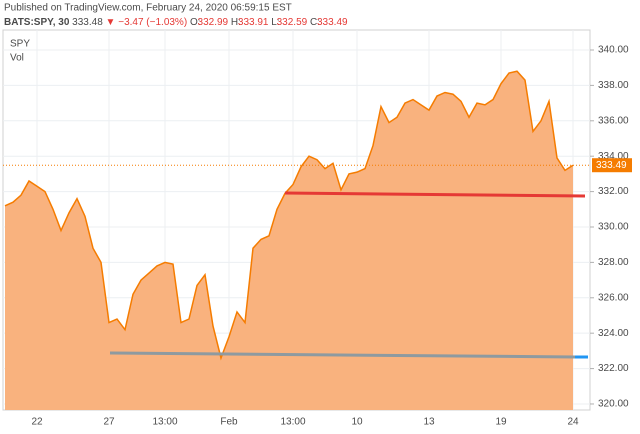 This screenshot has width=640, height=434. Describe the element at coordinates (147, 22) in the screenshot. I see `change: ▼ −3.47 (−1.03%)` at that location.